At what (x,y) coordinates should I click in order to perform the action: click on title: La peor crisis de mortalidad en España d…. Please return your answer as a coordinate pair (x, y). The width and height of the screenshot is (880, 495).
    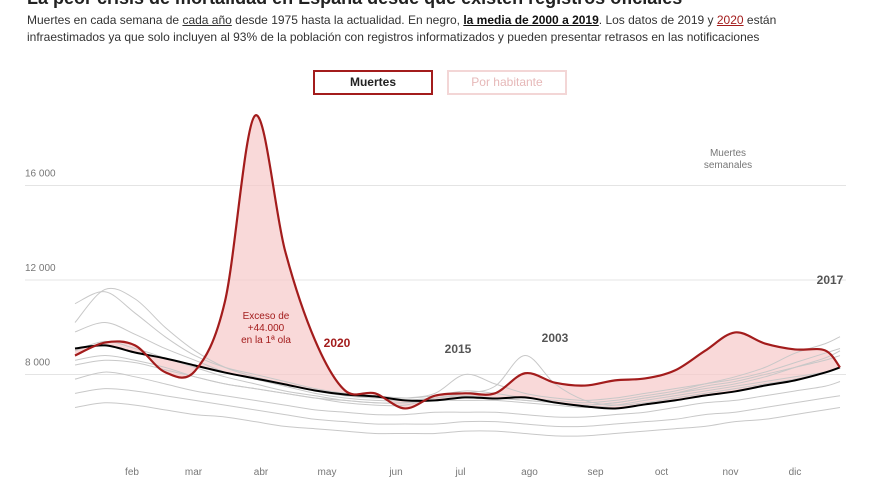
    Looking at the image, I should click on (354, 4).